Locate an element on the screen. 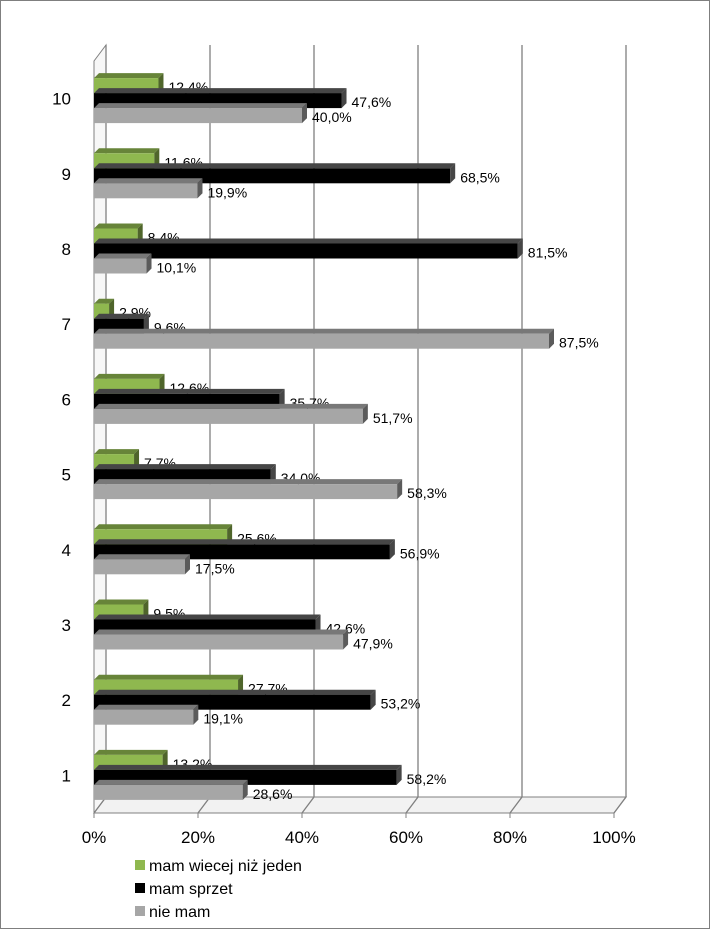  category-label: 3 is located at coordinates (66, 625).